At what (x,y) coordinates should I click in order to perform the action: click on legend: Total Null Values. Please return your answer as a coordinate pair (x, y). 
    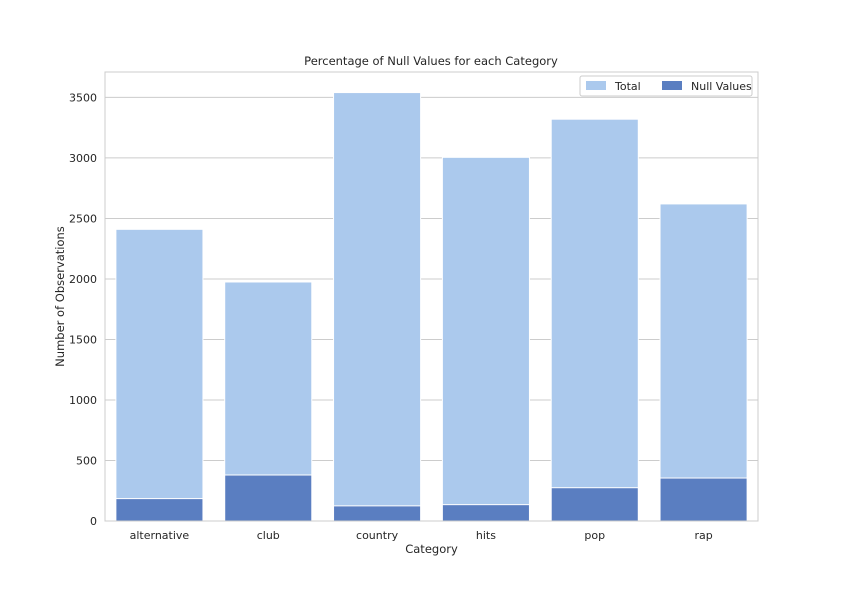
    Looking at the image, I should click on (666, 86).